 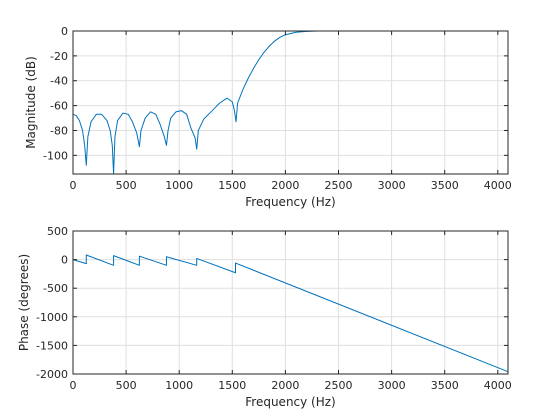 What do you see at coordinates (392, 185) in the screenshot?
I see `magnitude-xtick-label: 3000` at bounding box center [392, 185].